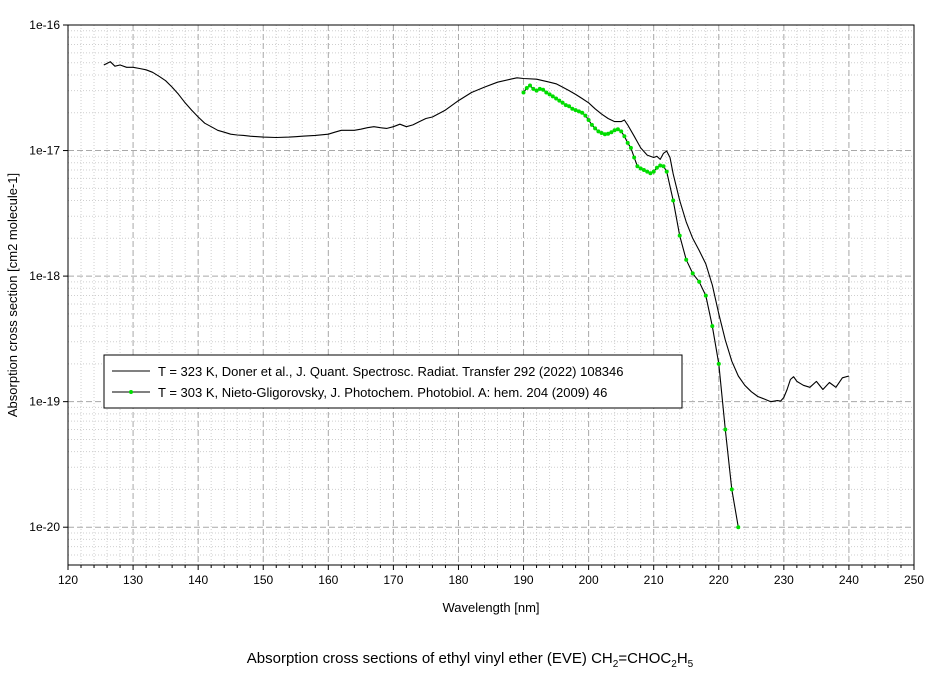 Image resolution: width=940 pixels, height=681 pixels. What do you see at coordinates (131, 392) in the screenshot?
I see `legend-marker-nieto` at bounding box center [131, 392].